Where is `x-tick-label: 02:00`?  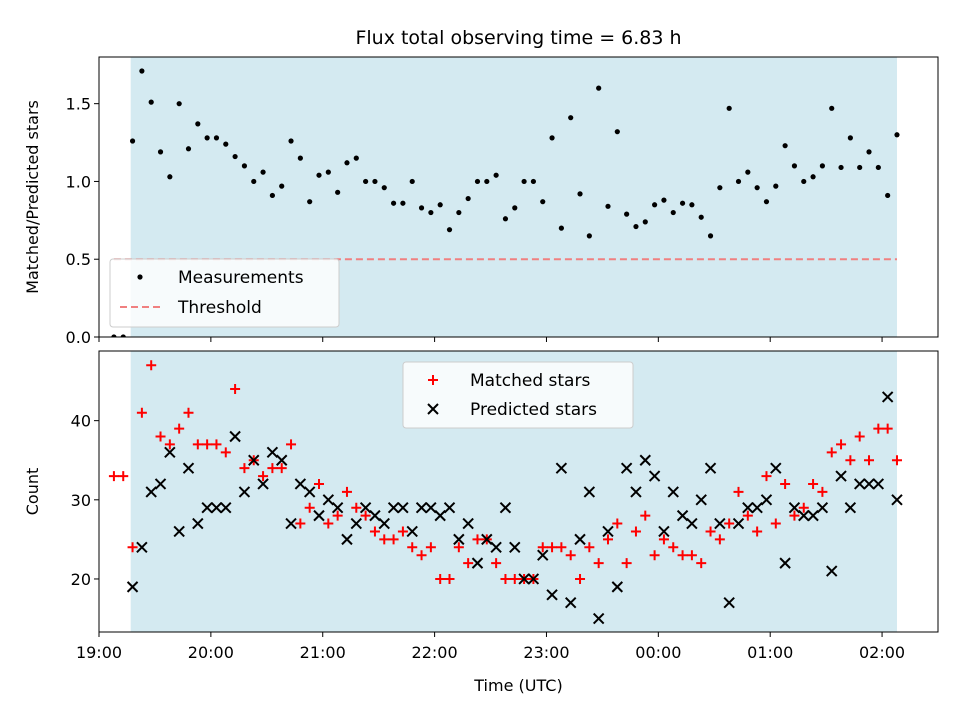 x-tick-label: 02:00 is located at coordinates (882, 652).